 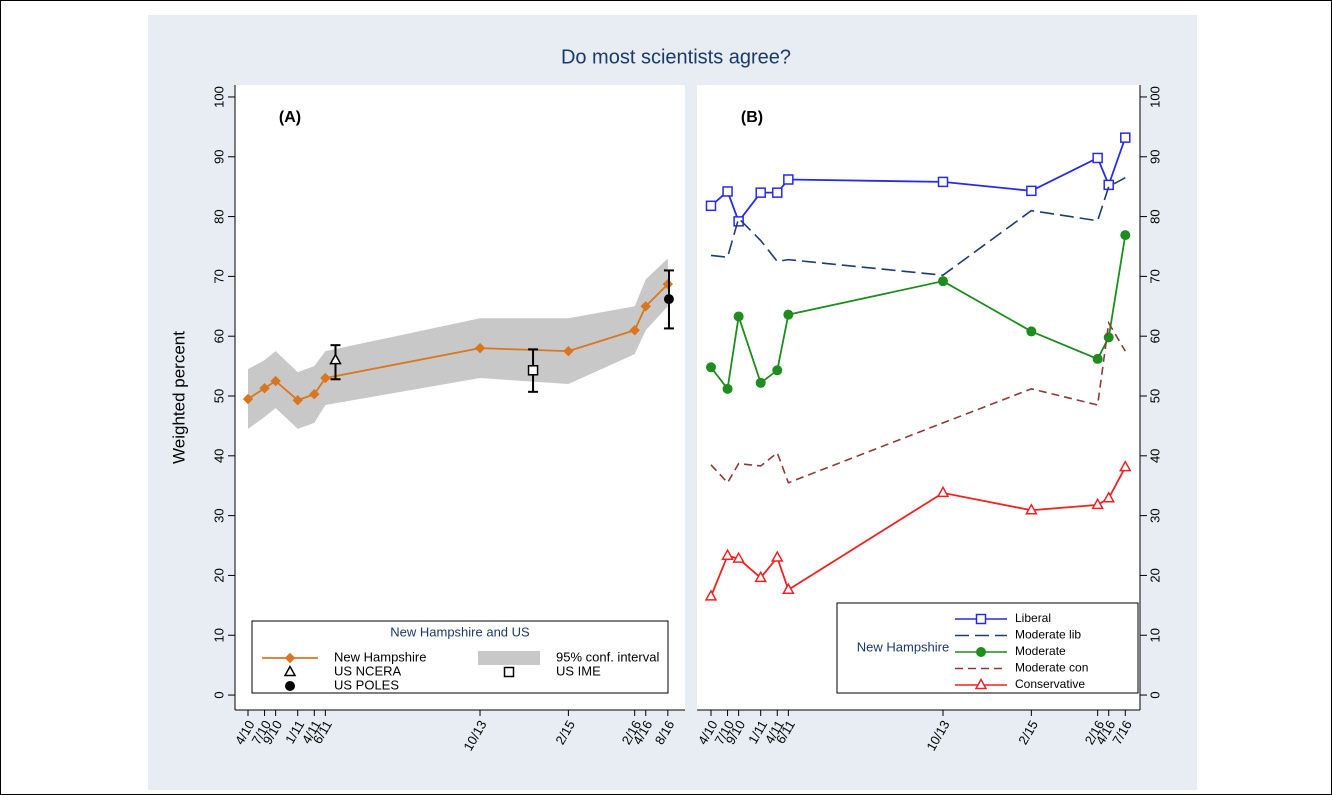 What do you see at coordinates (1050, 684) in the screenshot?
I see `legend-label: Conservative` at bounding box center [1050, 684].